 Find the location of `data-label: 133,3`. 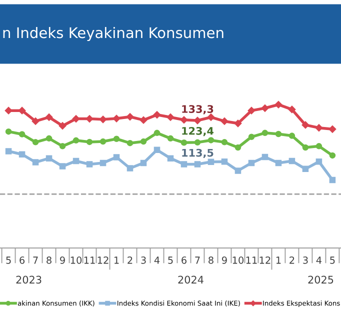

data-label: 133,3 is located at coordinates (198, 109).